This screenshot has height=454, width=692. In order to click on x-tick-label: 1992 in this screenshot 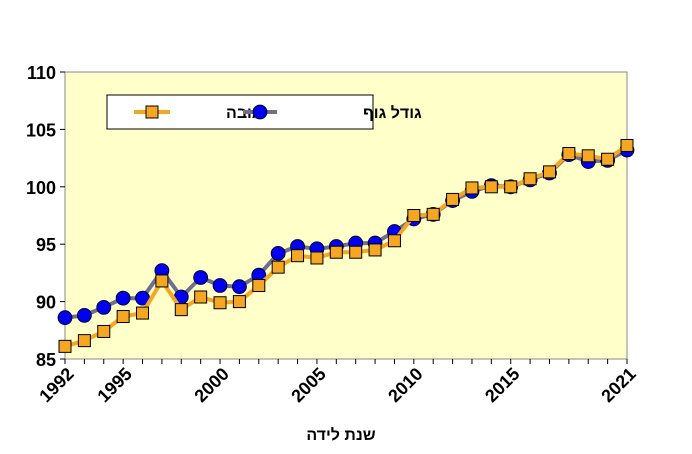, I will do `click(56, 385)`.